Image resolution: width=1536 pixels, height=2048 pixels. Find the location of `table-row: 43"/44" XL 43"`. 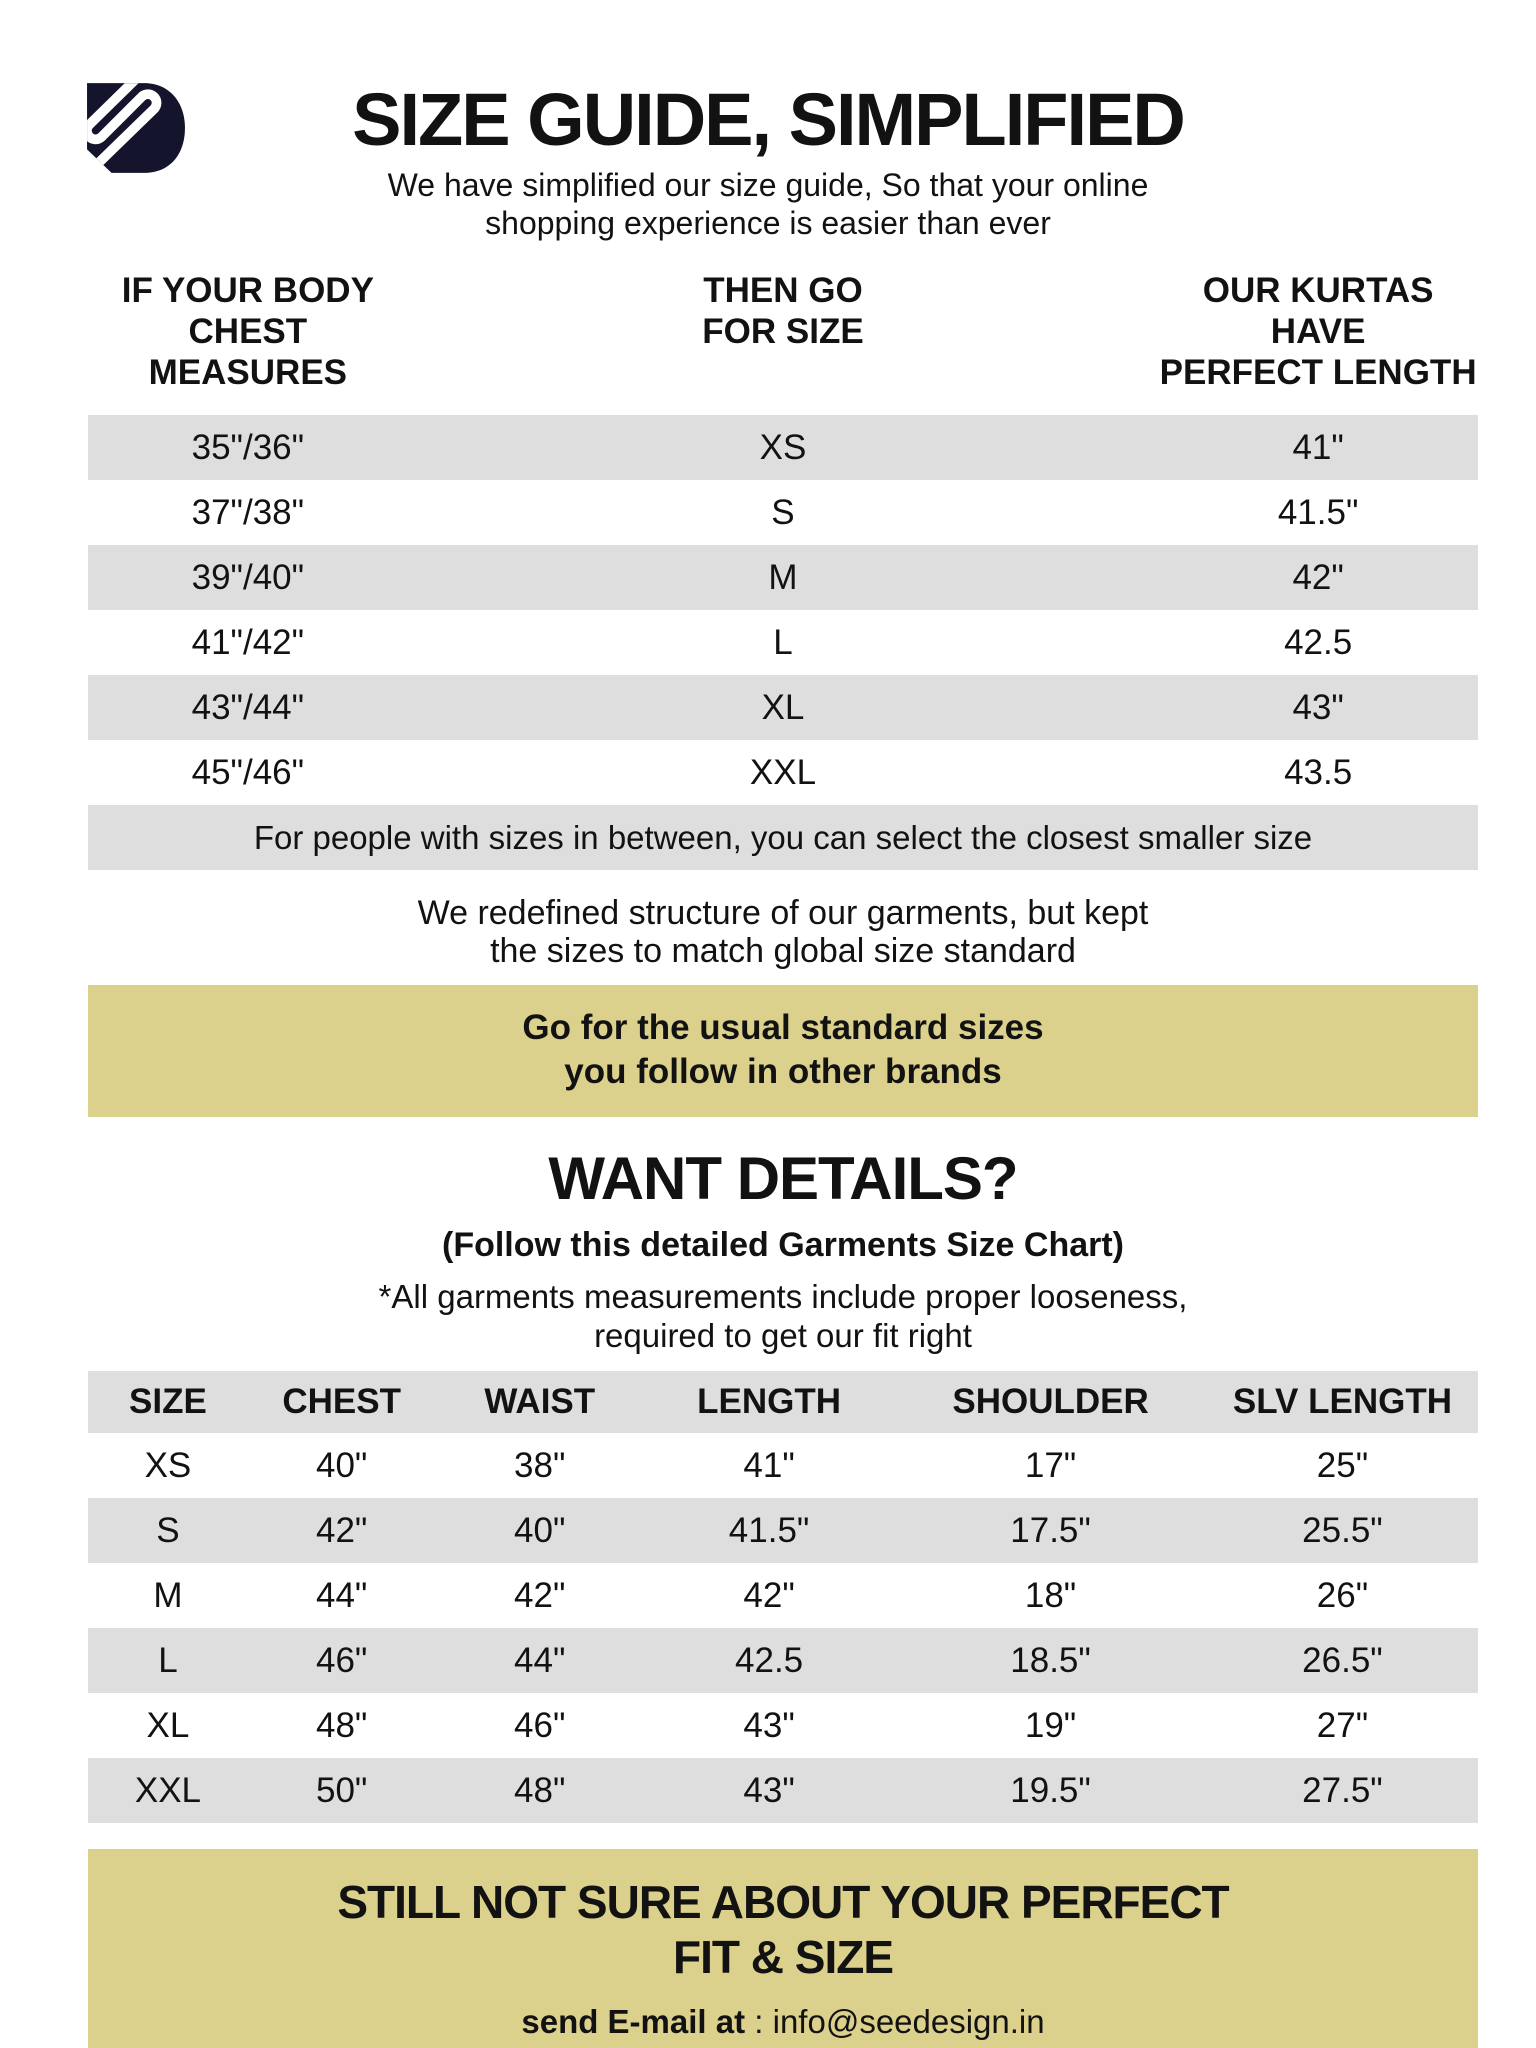

table-row: 43"/44" XL 43" is located at coordinates (783, 707).